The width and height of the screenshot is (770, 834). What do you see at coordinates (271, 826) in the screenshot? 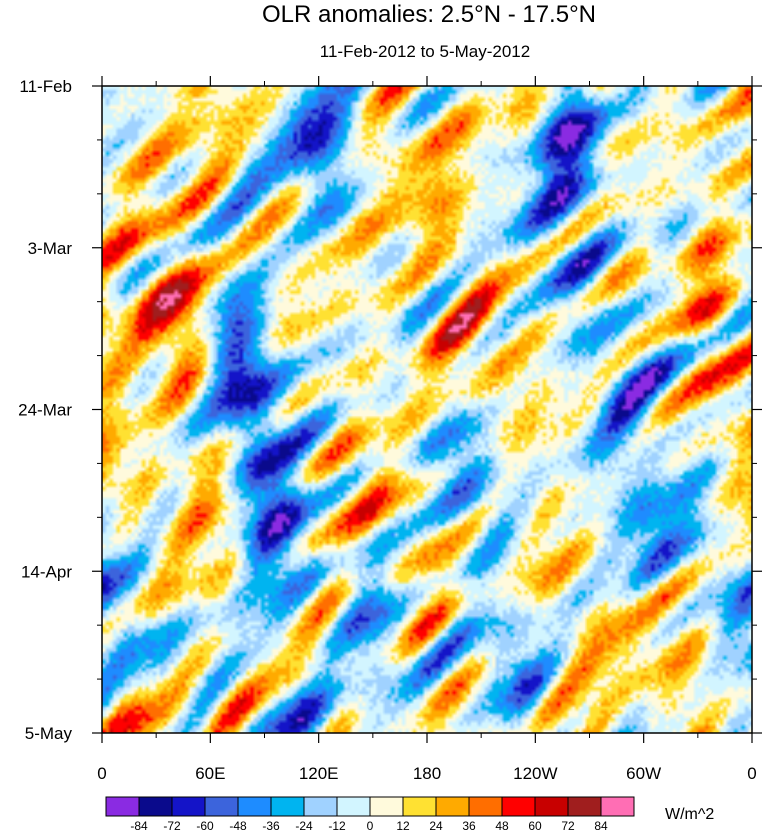
I see `colorbar-level-label: -36` at bounding box center [271, 826].